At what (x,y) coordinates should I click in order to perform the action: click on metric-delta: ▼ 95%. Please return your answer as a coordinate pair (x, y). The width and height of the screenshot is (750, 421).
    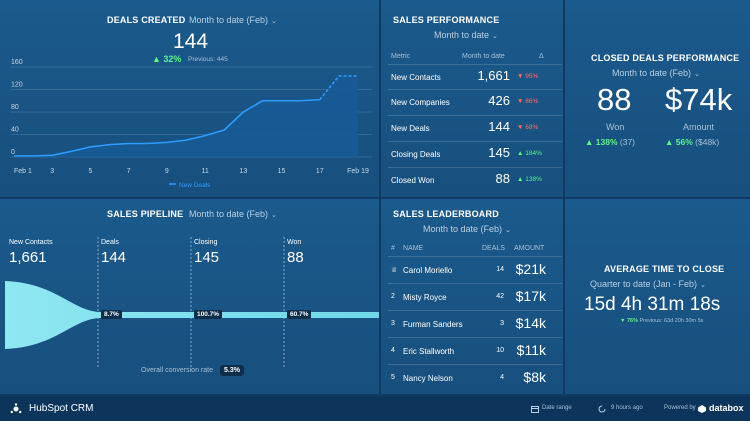
    Looking at the image, I should click on (528, 76).